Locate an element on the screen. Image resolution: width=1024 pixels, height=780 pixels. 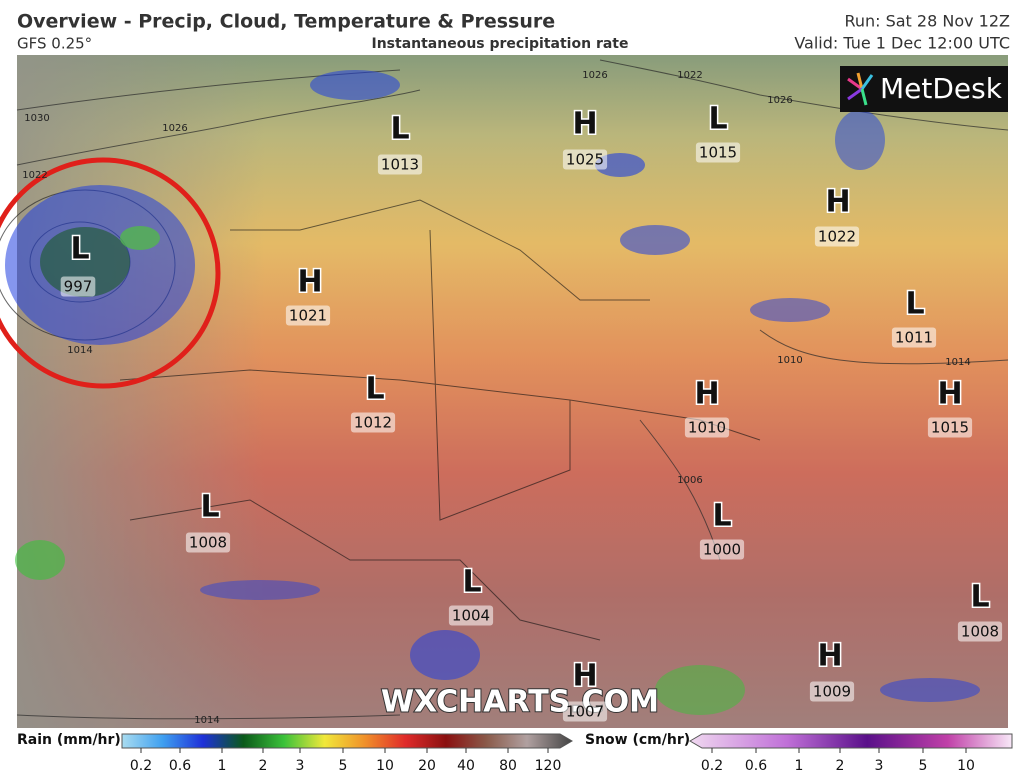
rain-label: 10 is located at coordinates (385, 766).